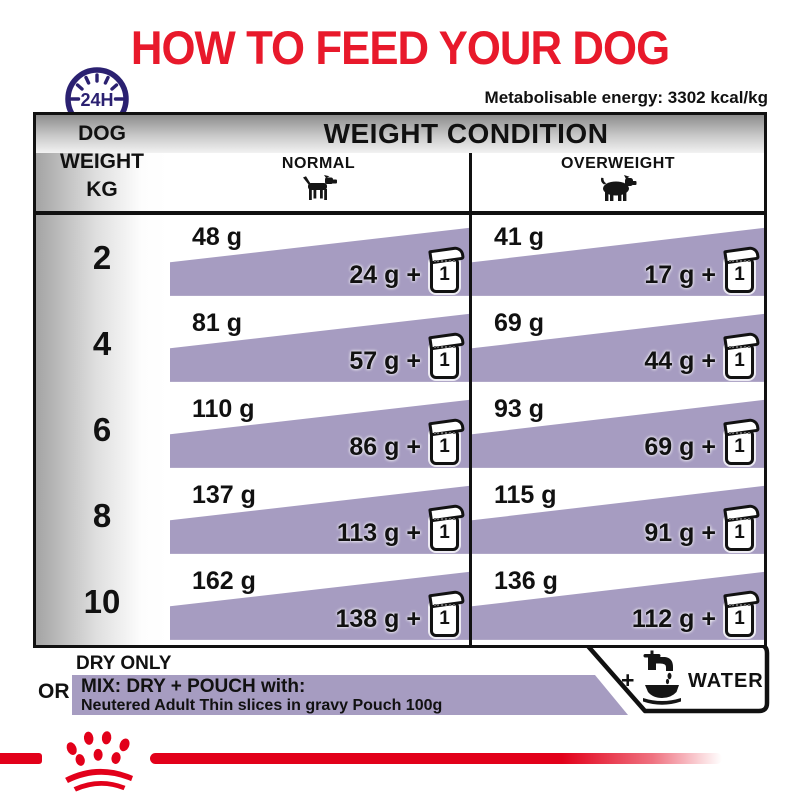 The image size is (800, 800). Describe the element at coordinates (663, 618) in the screenshot. I see `mix-grams: 112 g` at that location.